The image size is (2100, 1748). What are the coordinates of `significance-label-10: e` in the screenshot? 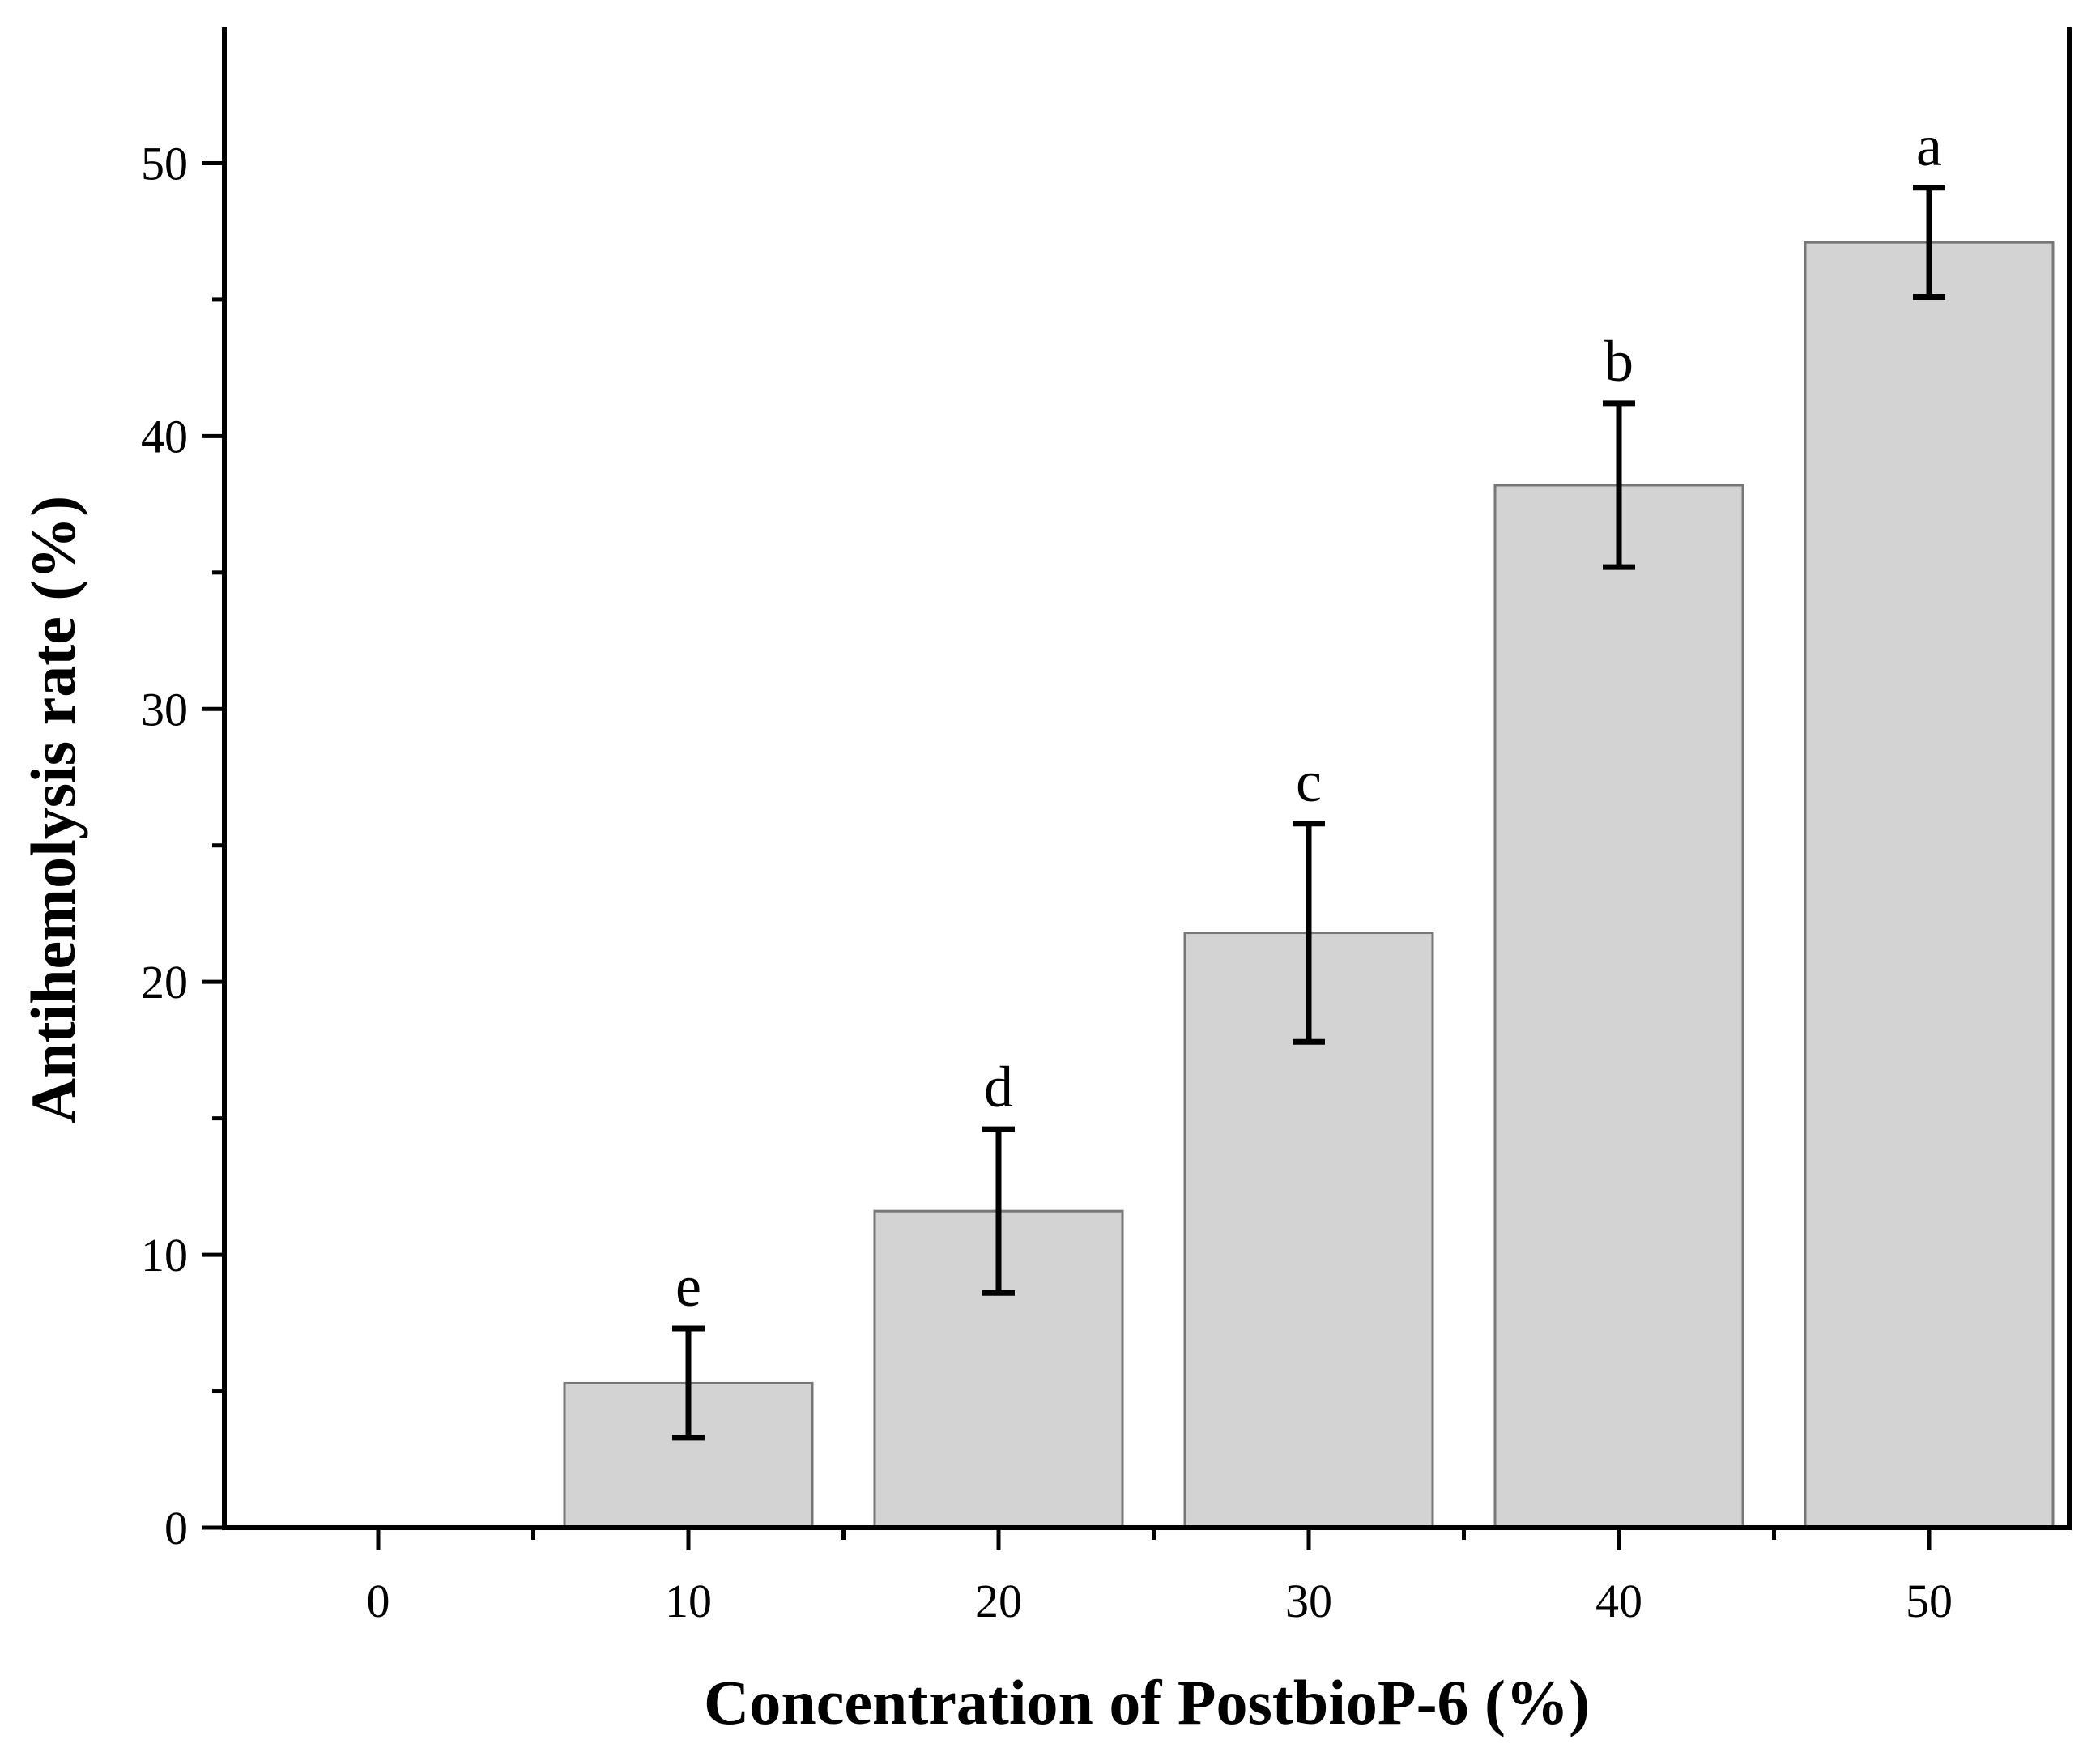 It's located at (688, 1286).